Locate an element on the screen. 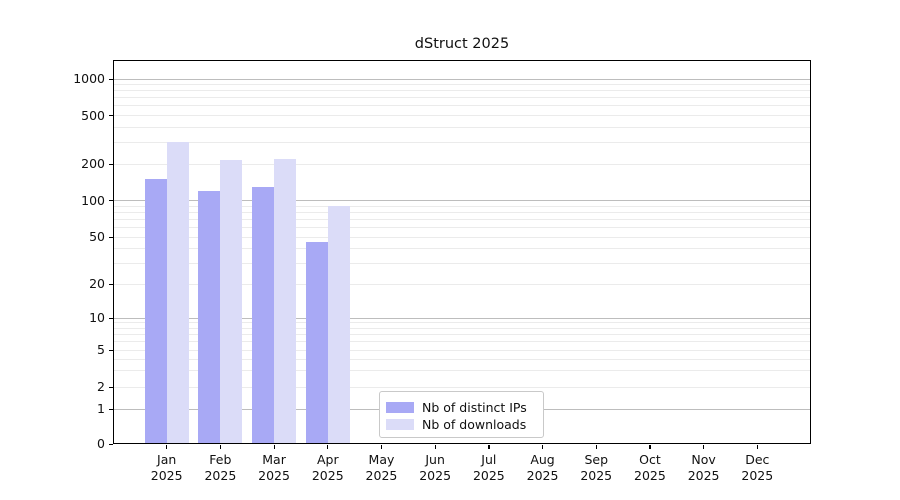  bar-feb-downloads is located at coordinates (231, 301).